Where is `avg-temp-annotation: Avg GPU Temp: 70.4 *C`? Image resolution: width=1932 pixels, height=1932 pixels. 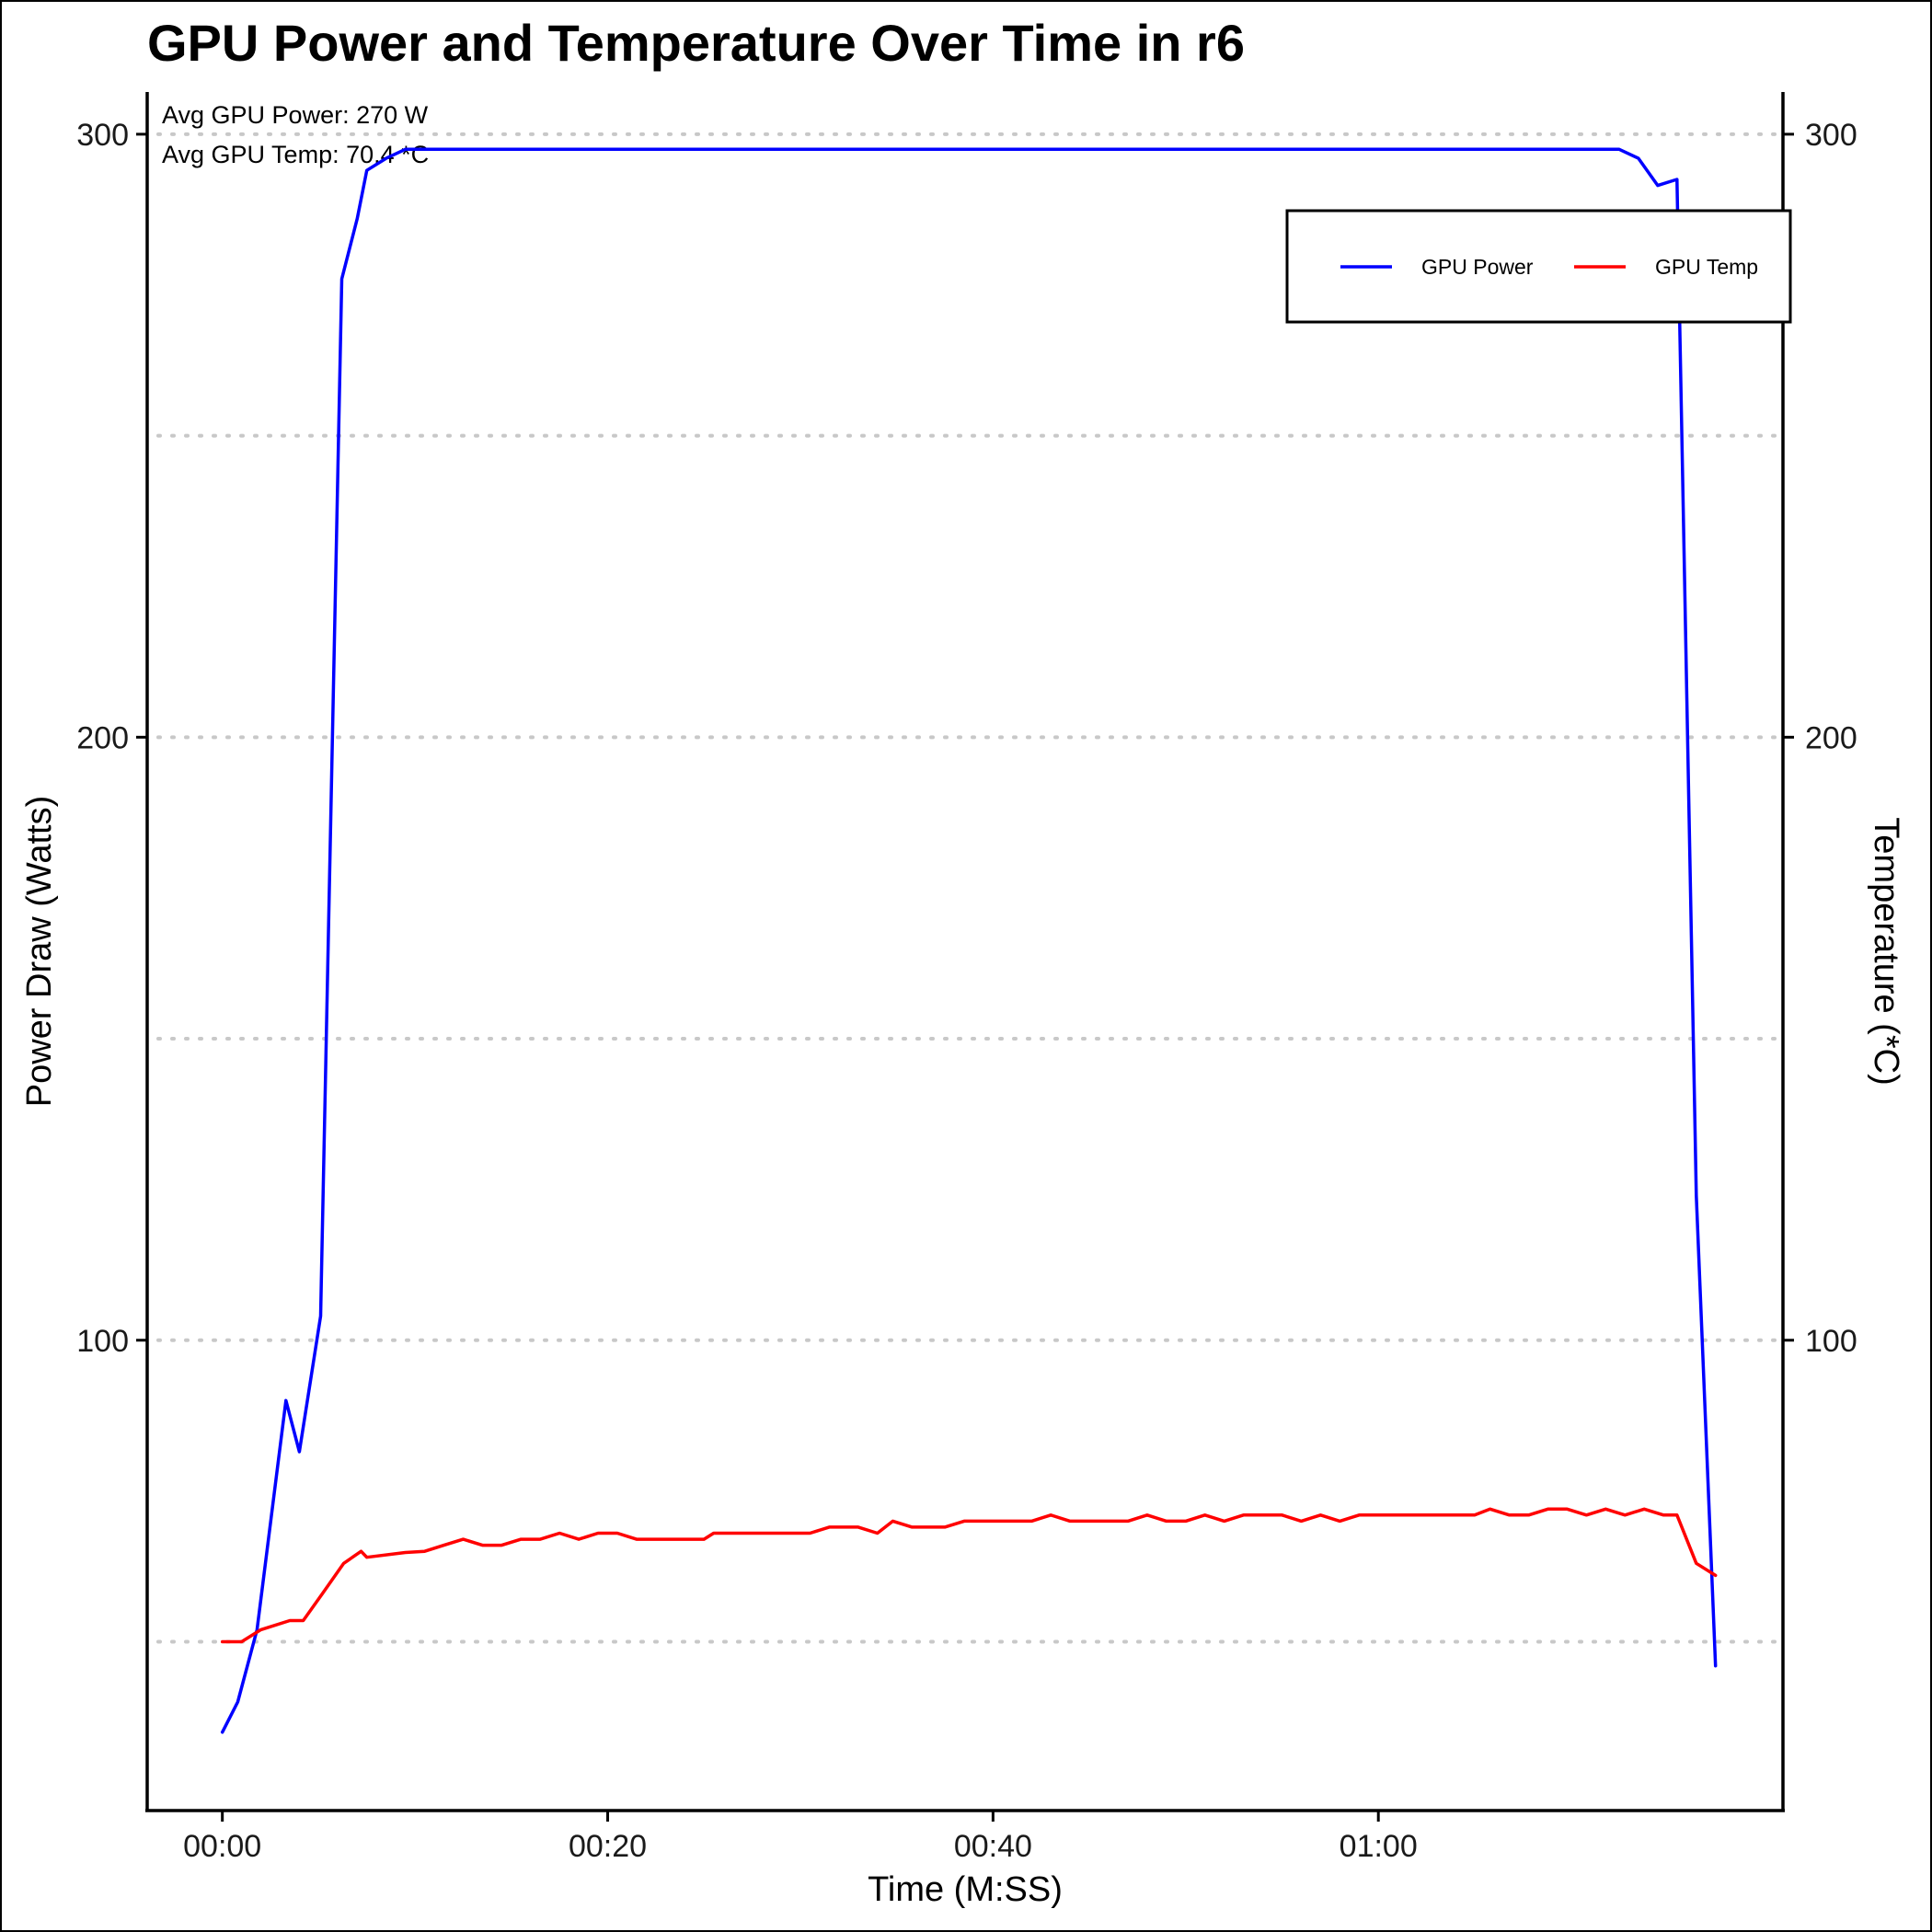 avg-temp-annotation: Avg GPU Temp: 70.4 *C is located at coordinates (295, 154).